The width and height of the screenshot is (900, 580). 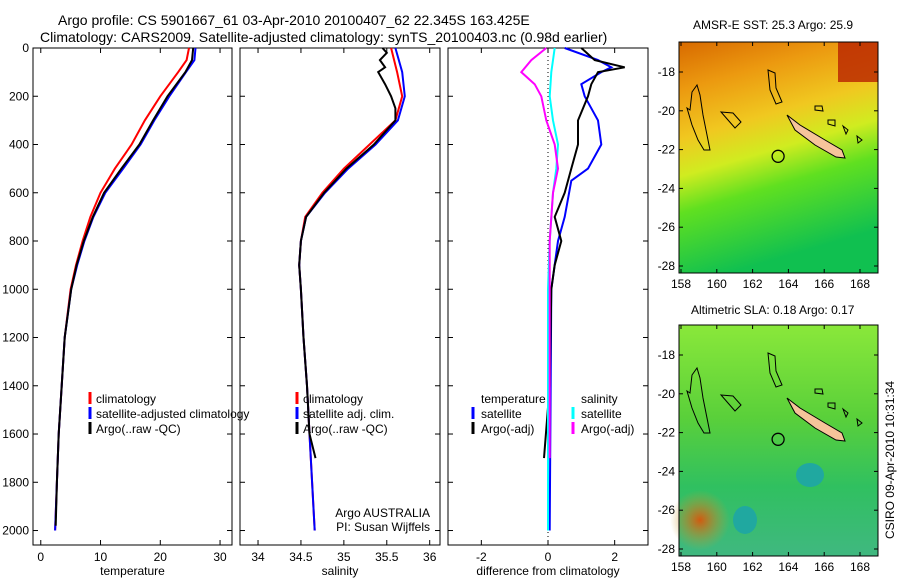 What do you see at coordinates (700, 520) in the screenshot?
I see `sla-high-anomaly` at bounding box center [700, 520].